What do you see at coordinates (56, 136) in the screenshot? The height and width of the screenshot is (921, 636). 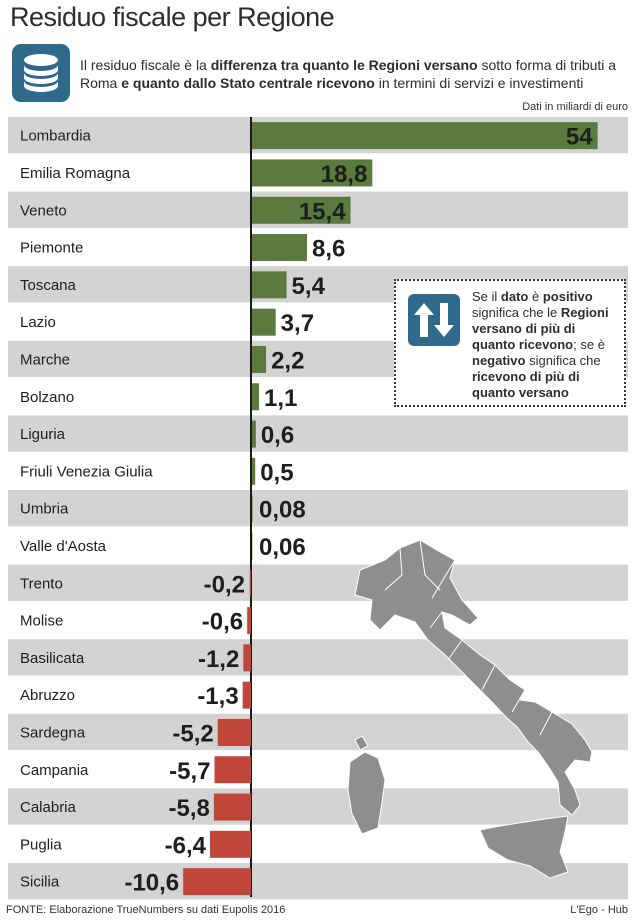 I see `category-label: Lombardia` at bounding box center [56, 136].